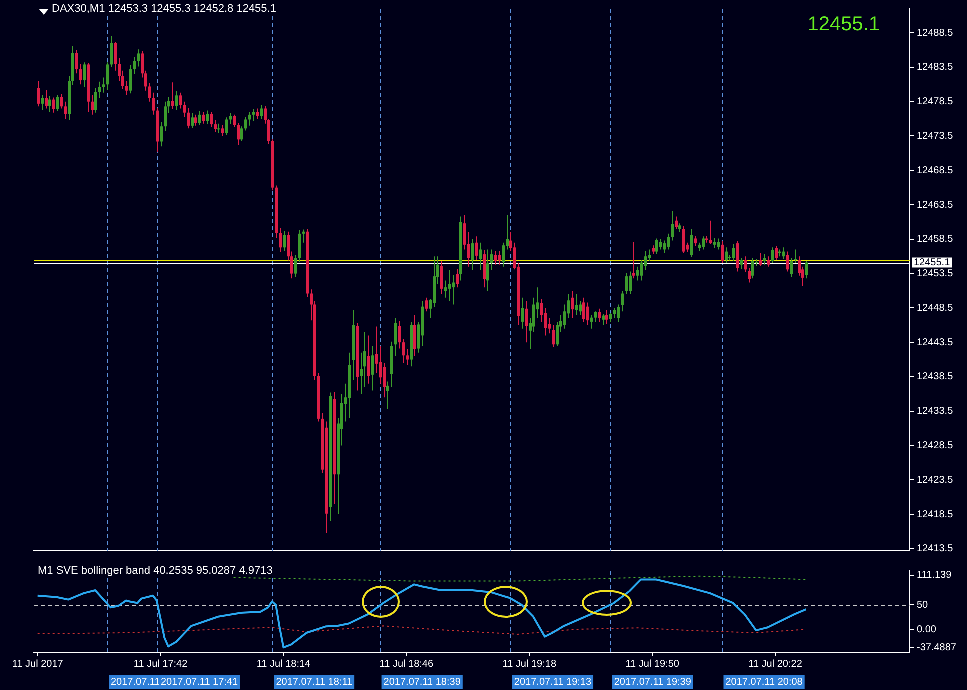  I want to click on y-tick-label: 12468.5, so click(935, 170).